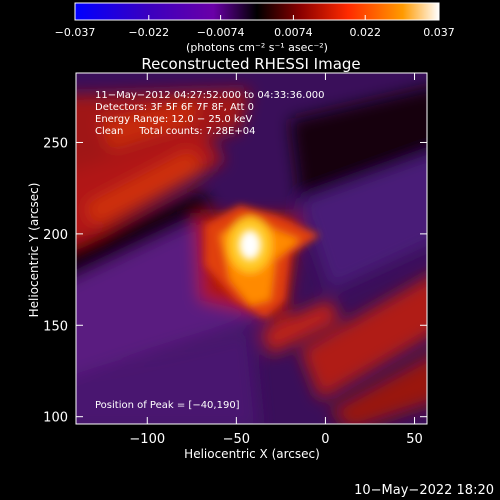 The width and height of the screenshot is (500, 500). What do you see at coordinates (257, 47) in the screenshot?
I see `colorbar-unit-label: (photons cm⁻² s⁻¹ asec⁻²)` at bounding box center [257, 47].